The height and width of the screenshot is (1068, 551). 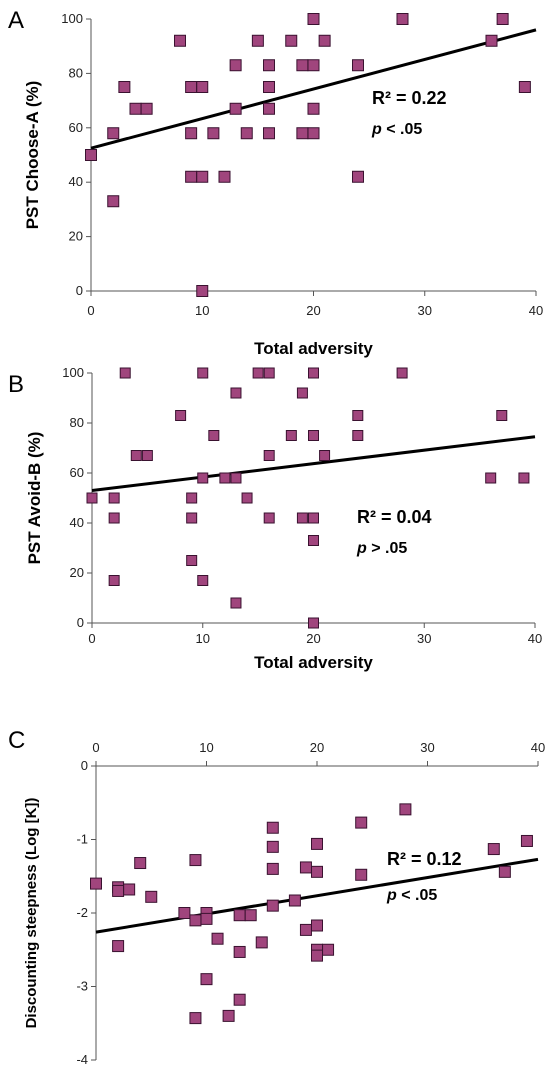 I want to click on x-axis-title: Total adversity, so click(x=313, y=662).